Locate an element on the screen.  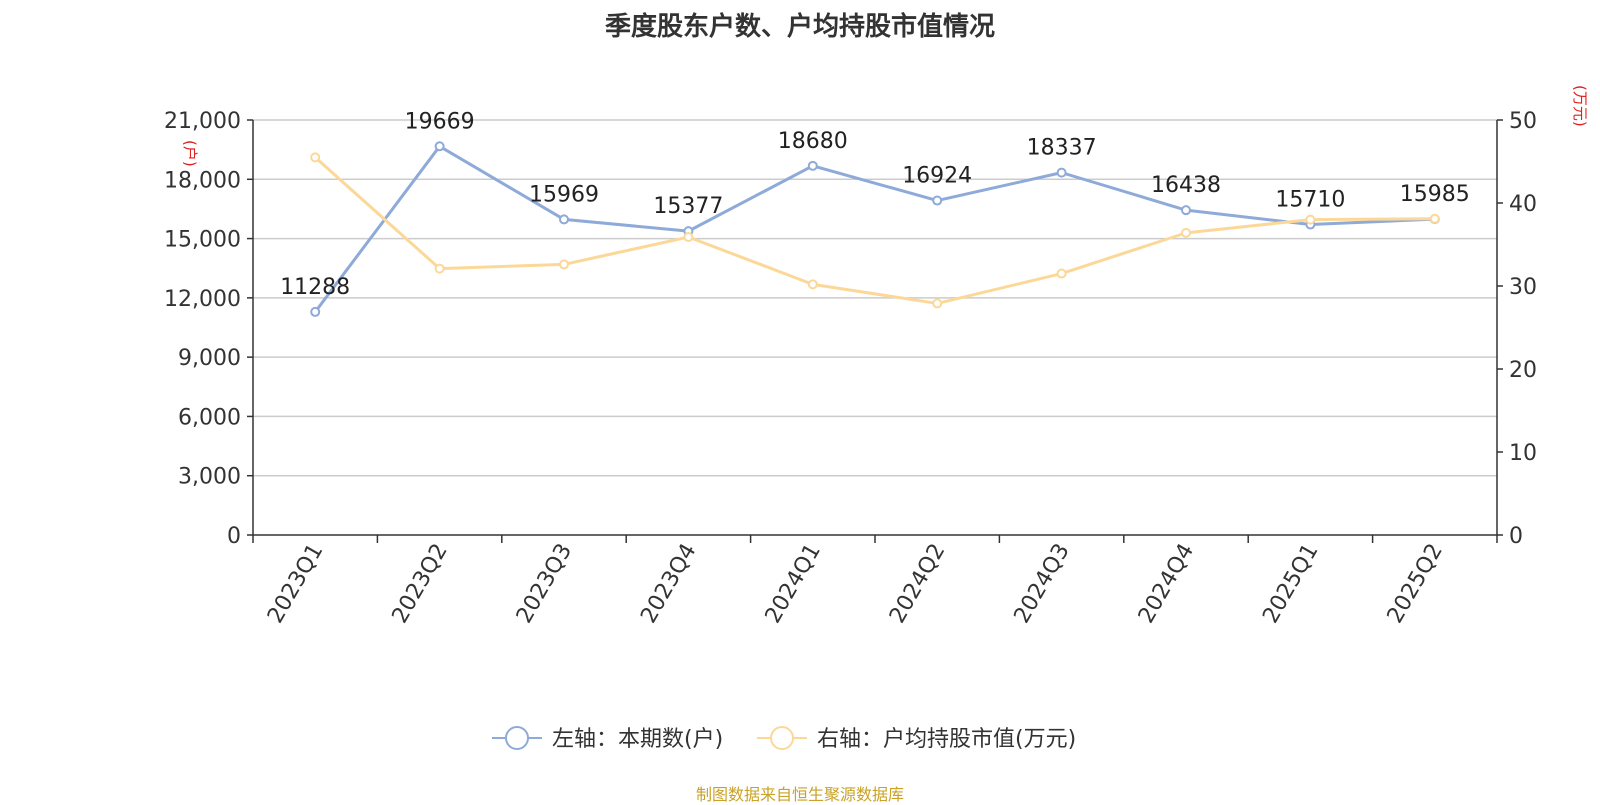
legend-label: 右轴：户均持股市值(万元) is located at coordinates (946, 739).